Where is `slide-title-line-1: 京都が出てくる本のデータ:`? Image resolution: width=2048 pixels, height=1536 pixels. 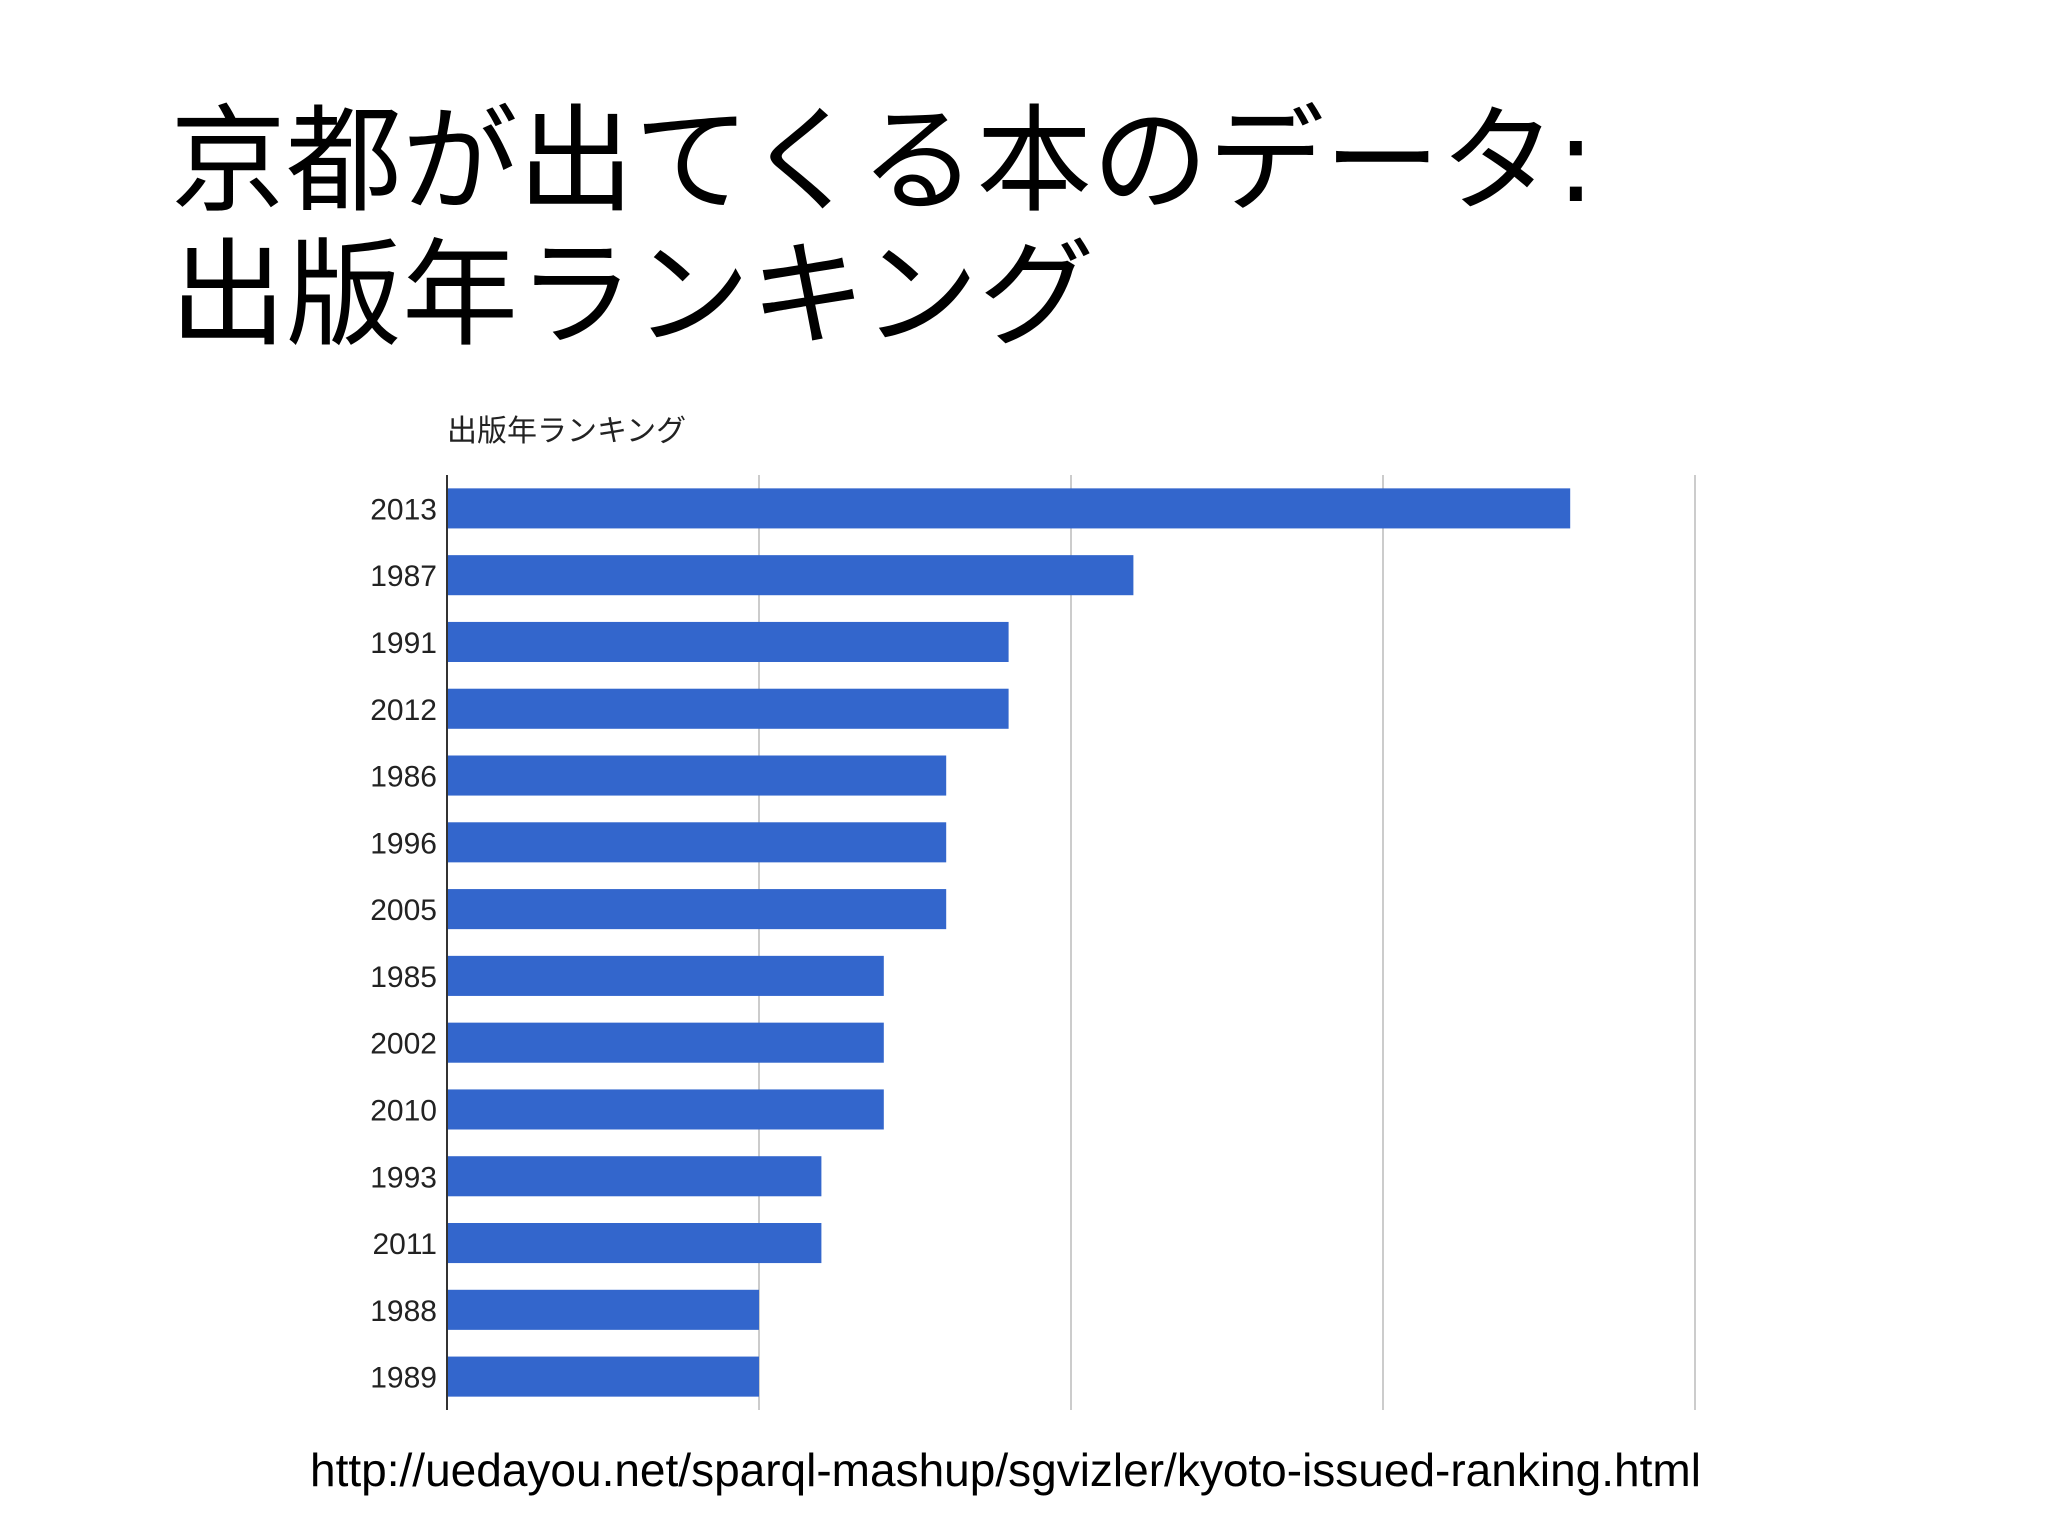
slide-title-line-1: 京都が出てくる本のデータ: is located at coordinates (883, 161).